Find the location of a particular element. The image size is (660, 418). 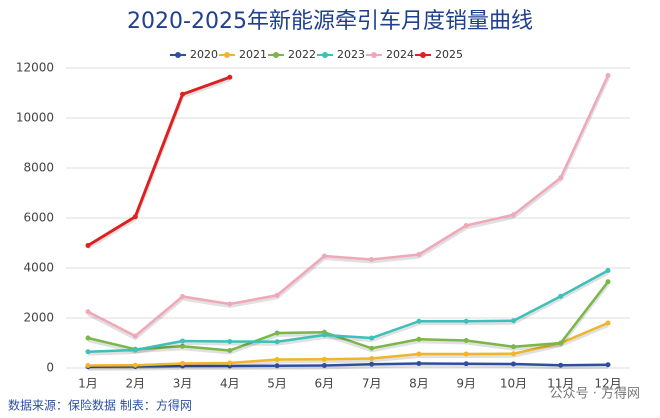

y-tick-label: 4000 is located at coordinates (38, 268).